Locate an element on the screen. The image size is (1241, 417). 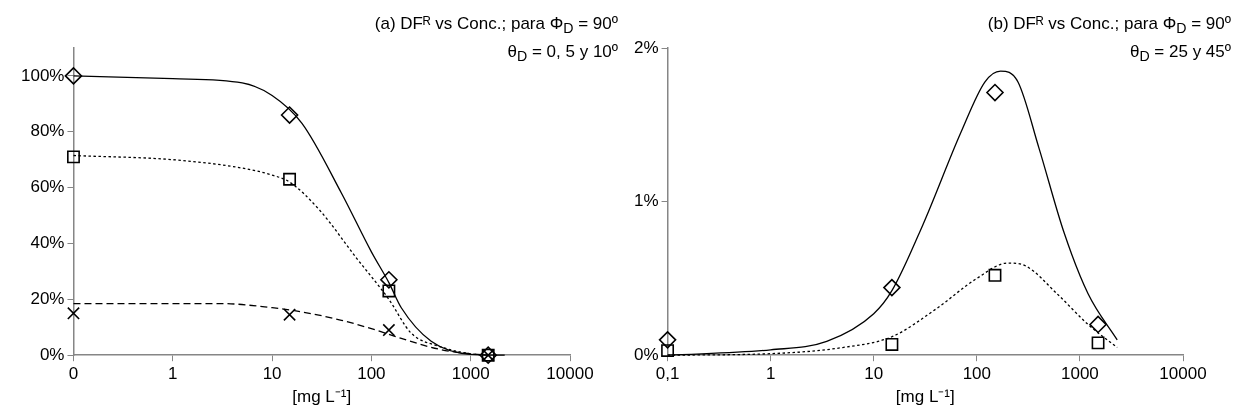
y-tick-label: 40% is located at coordinates (47, 243).